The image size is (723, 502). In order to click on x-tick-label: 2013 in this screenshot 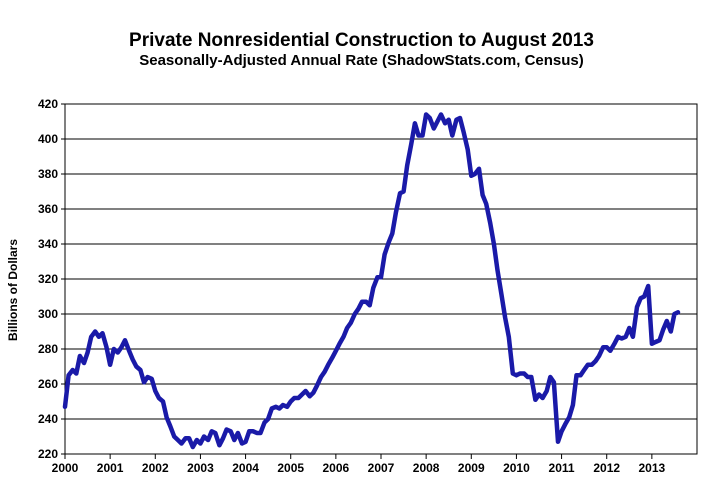, I will do `click(652, 468)`.